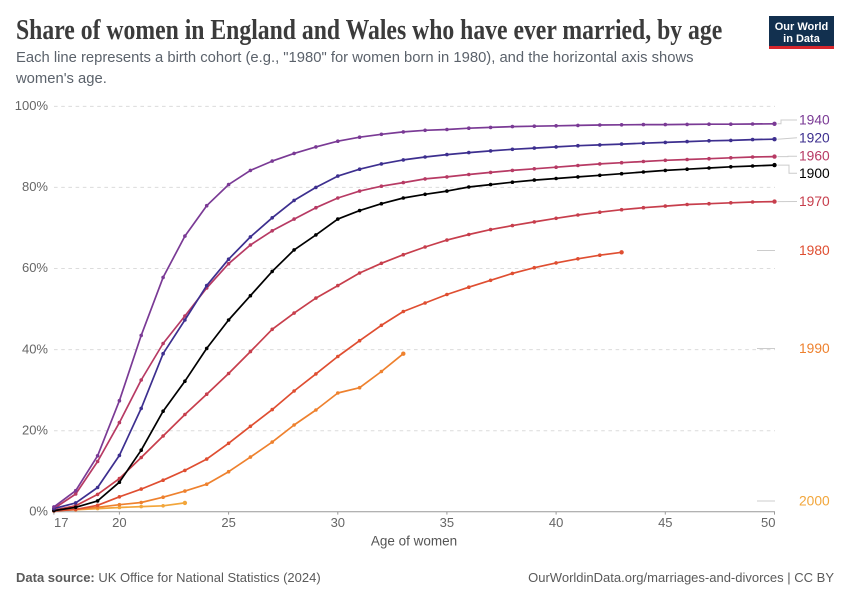  I want to click on svg-text: 60%, so click(35, 267).